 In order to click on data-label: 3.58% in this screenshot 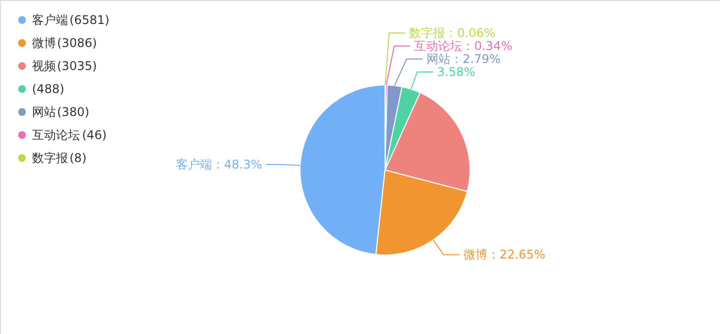, I will do `click(456, 72)`.